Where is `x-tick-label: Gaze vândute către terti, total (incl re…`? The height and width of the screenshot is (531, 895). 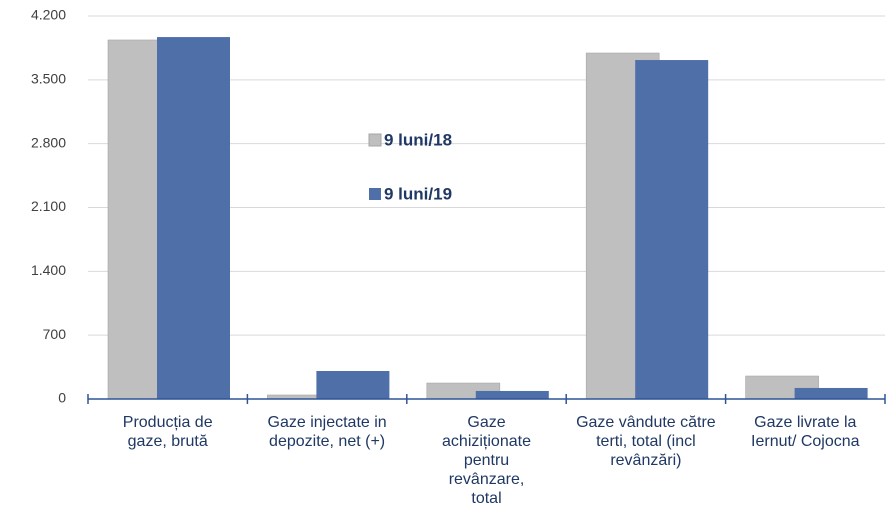
x-tick-label: Gaze vândute către terti, total (incl re… is located at coordinates (646, 441).